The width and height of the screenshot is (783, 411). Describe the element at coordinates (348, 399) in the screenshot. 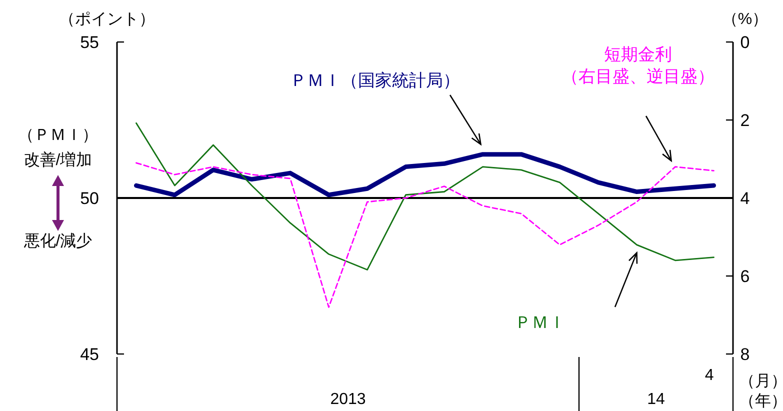

I see `text: 2013` at that location.